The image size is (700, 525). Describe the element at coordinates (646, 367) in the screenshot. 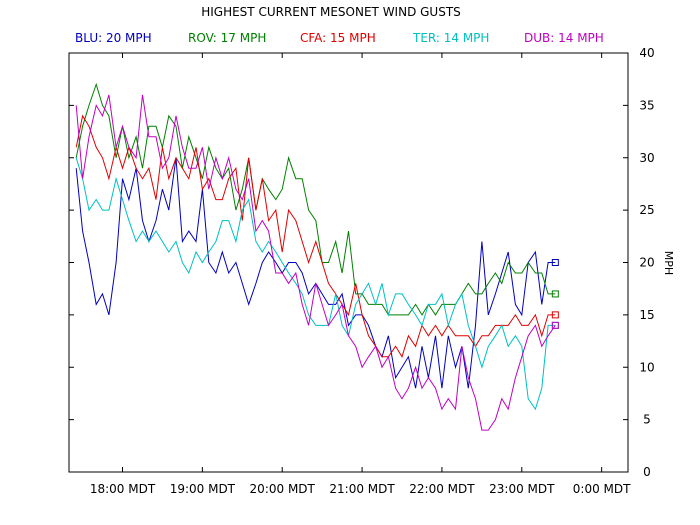

I see `y-tick-label-2: 10` at that location.